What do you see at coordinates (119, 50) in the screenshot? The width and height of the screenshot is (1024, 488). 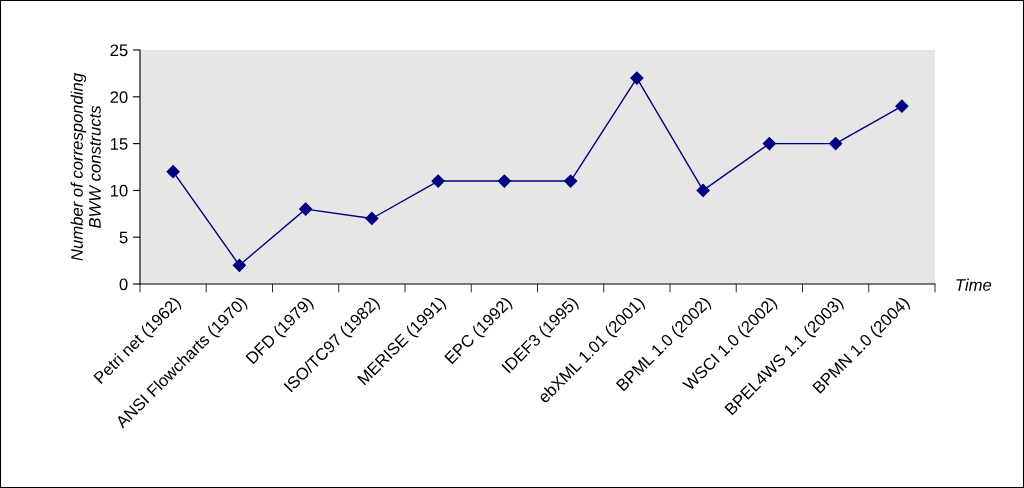 I see `y-tick-label: 25` at bounding box center [119, 50].